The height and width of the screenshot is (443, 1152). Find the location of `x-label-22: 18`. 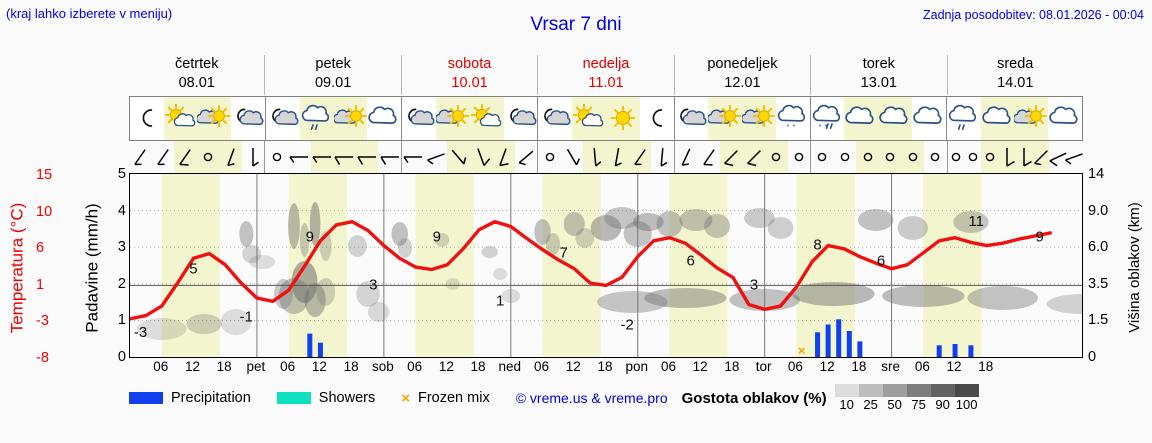

x-label-22: 18 is located at coordinates (859, 366).